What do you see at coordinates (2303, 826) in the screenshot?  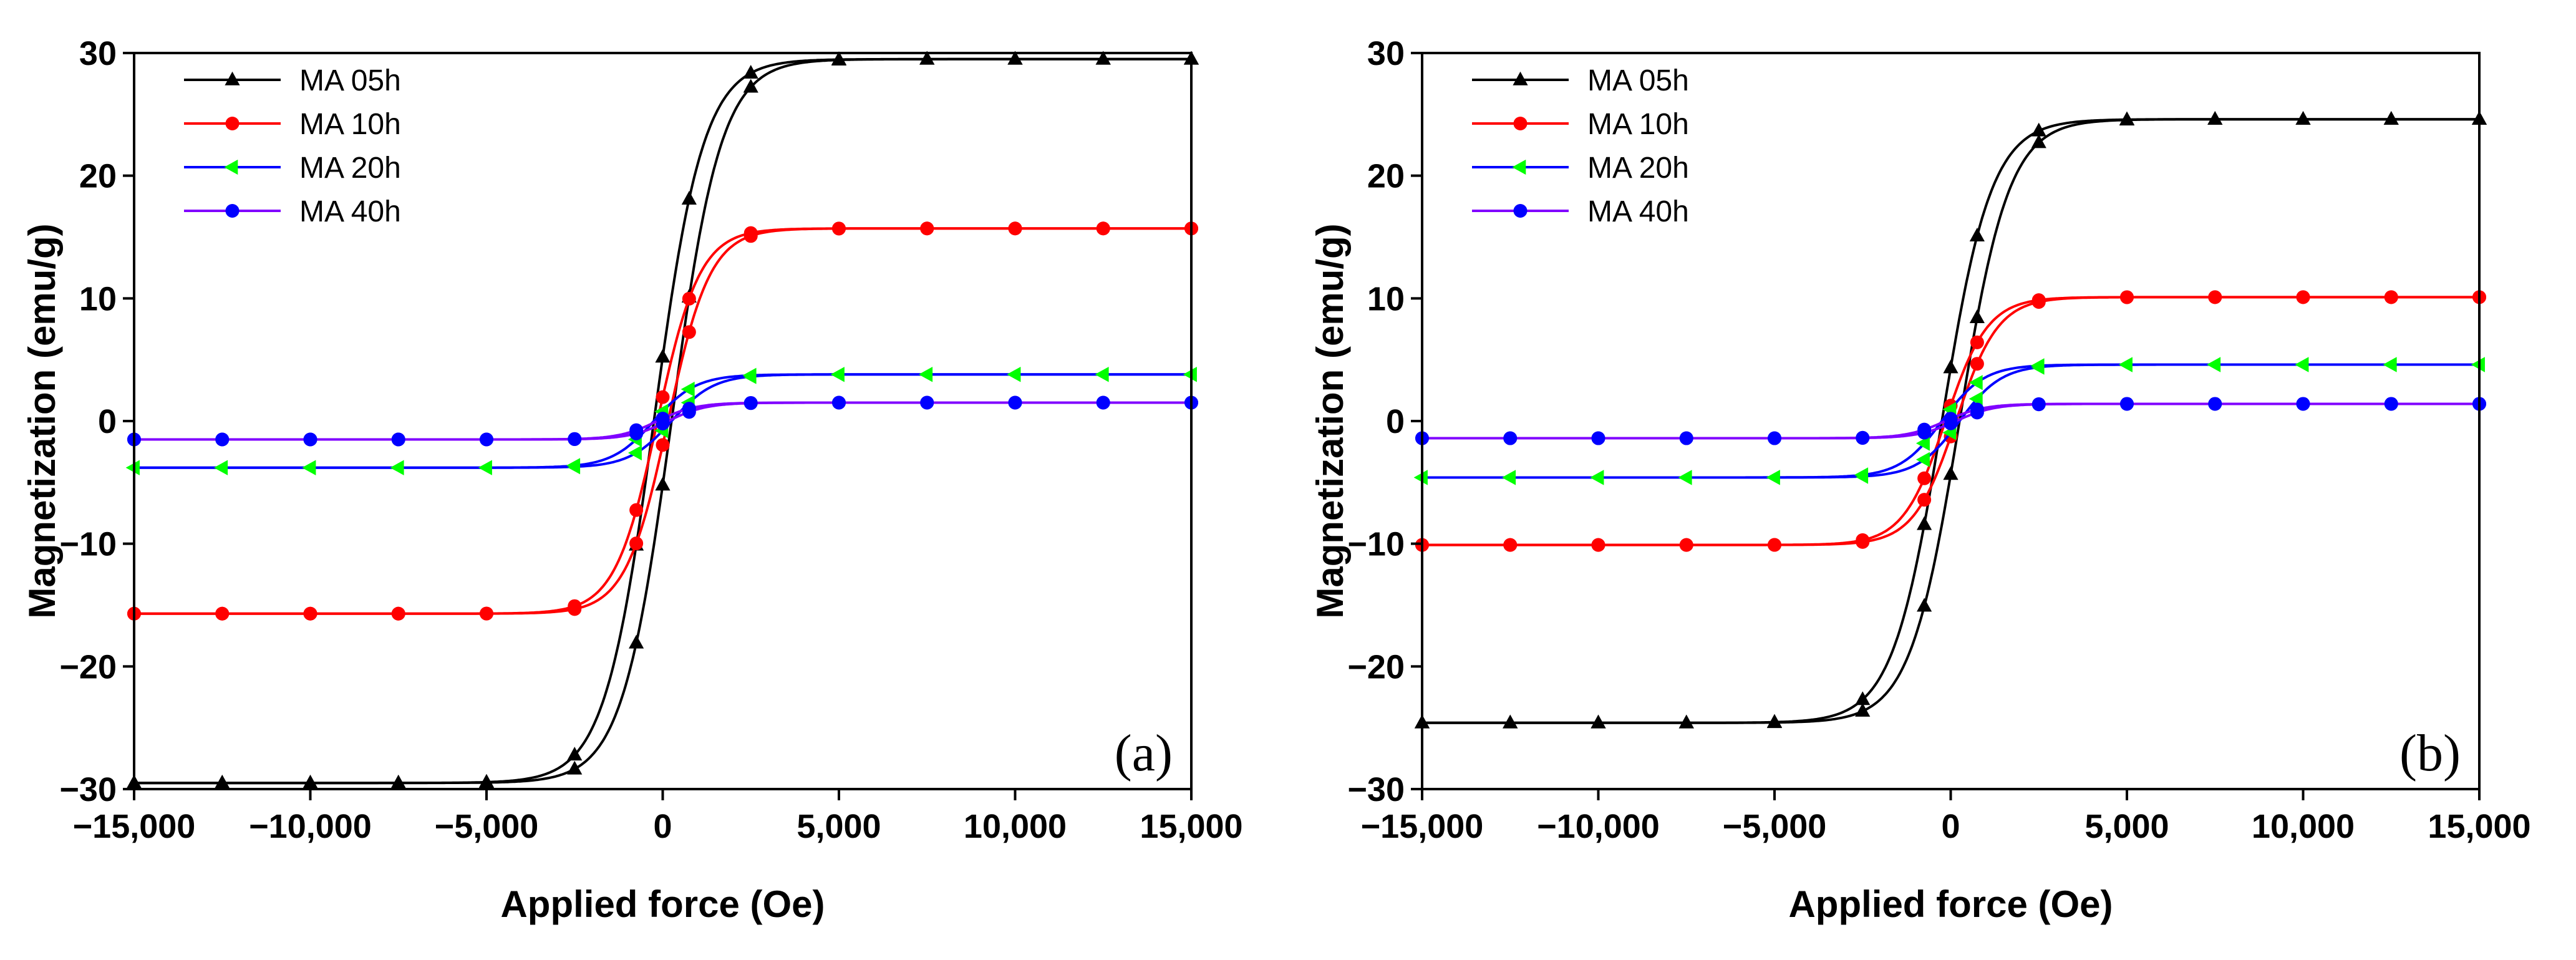 I see `x-tick-label: 10,000` at bounding box center [2303, 826].